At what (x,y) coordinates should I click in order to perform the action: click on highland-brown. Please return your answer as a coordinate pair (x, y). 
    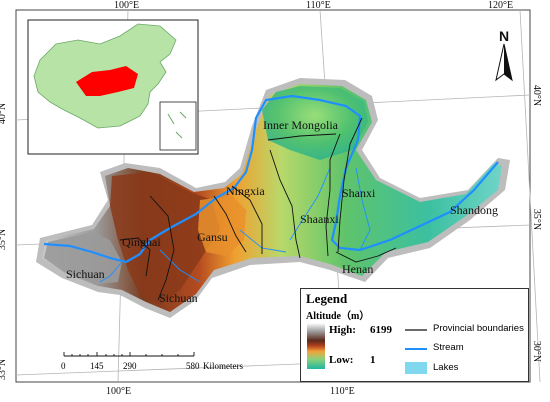
    Looking at the image, I should click on (165, 238).